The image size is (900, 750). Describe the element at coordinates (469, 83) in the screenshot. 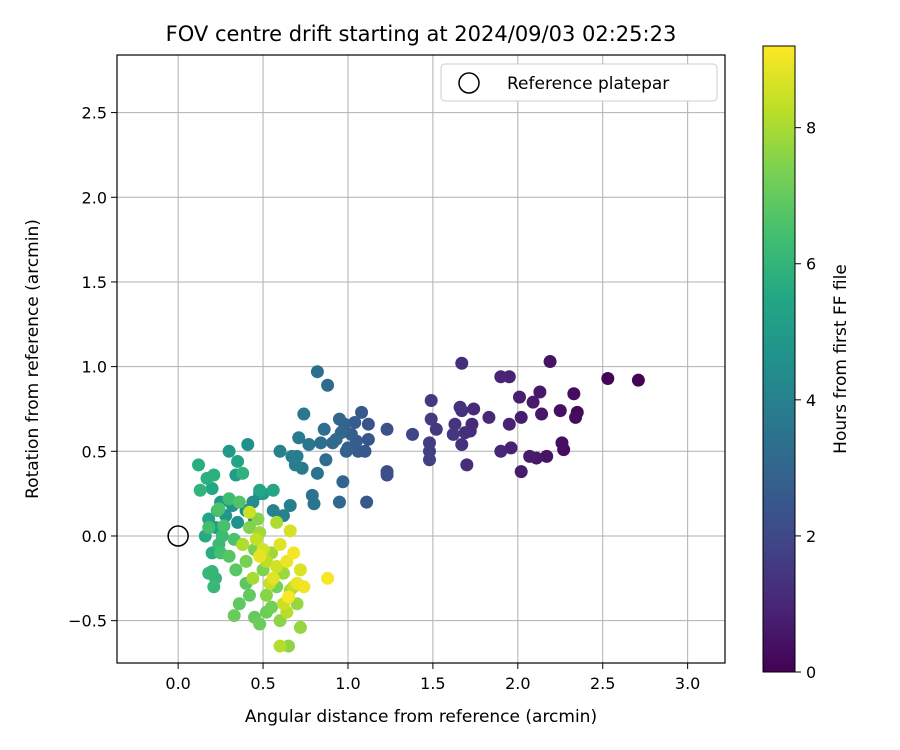

I see `legend-marker-icon` at that location.